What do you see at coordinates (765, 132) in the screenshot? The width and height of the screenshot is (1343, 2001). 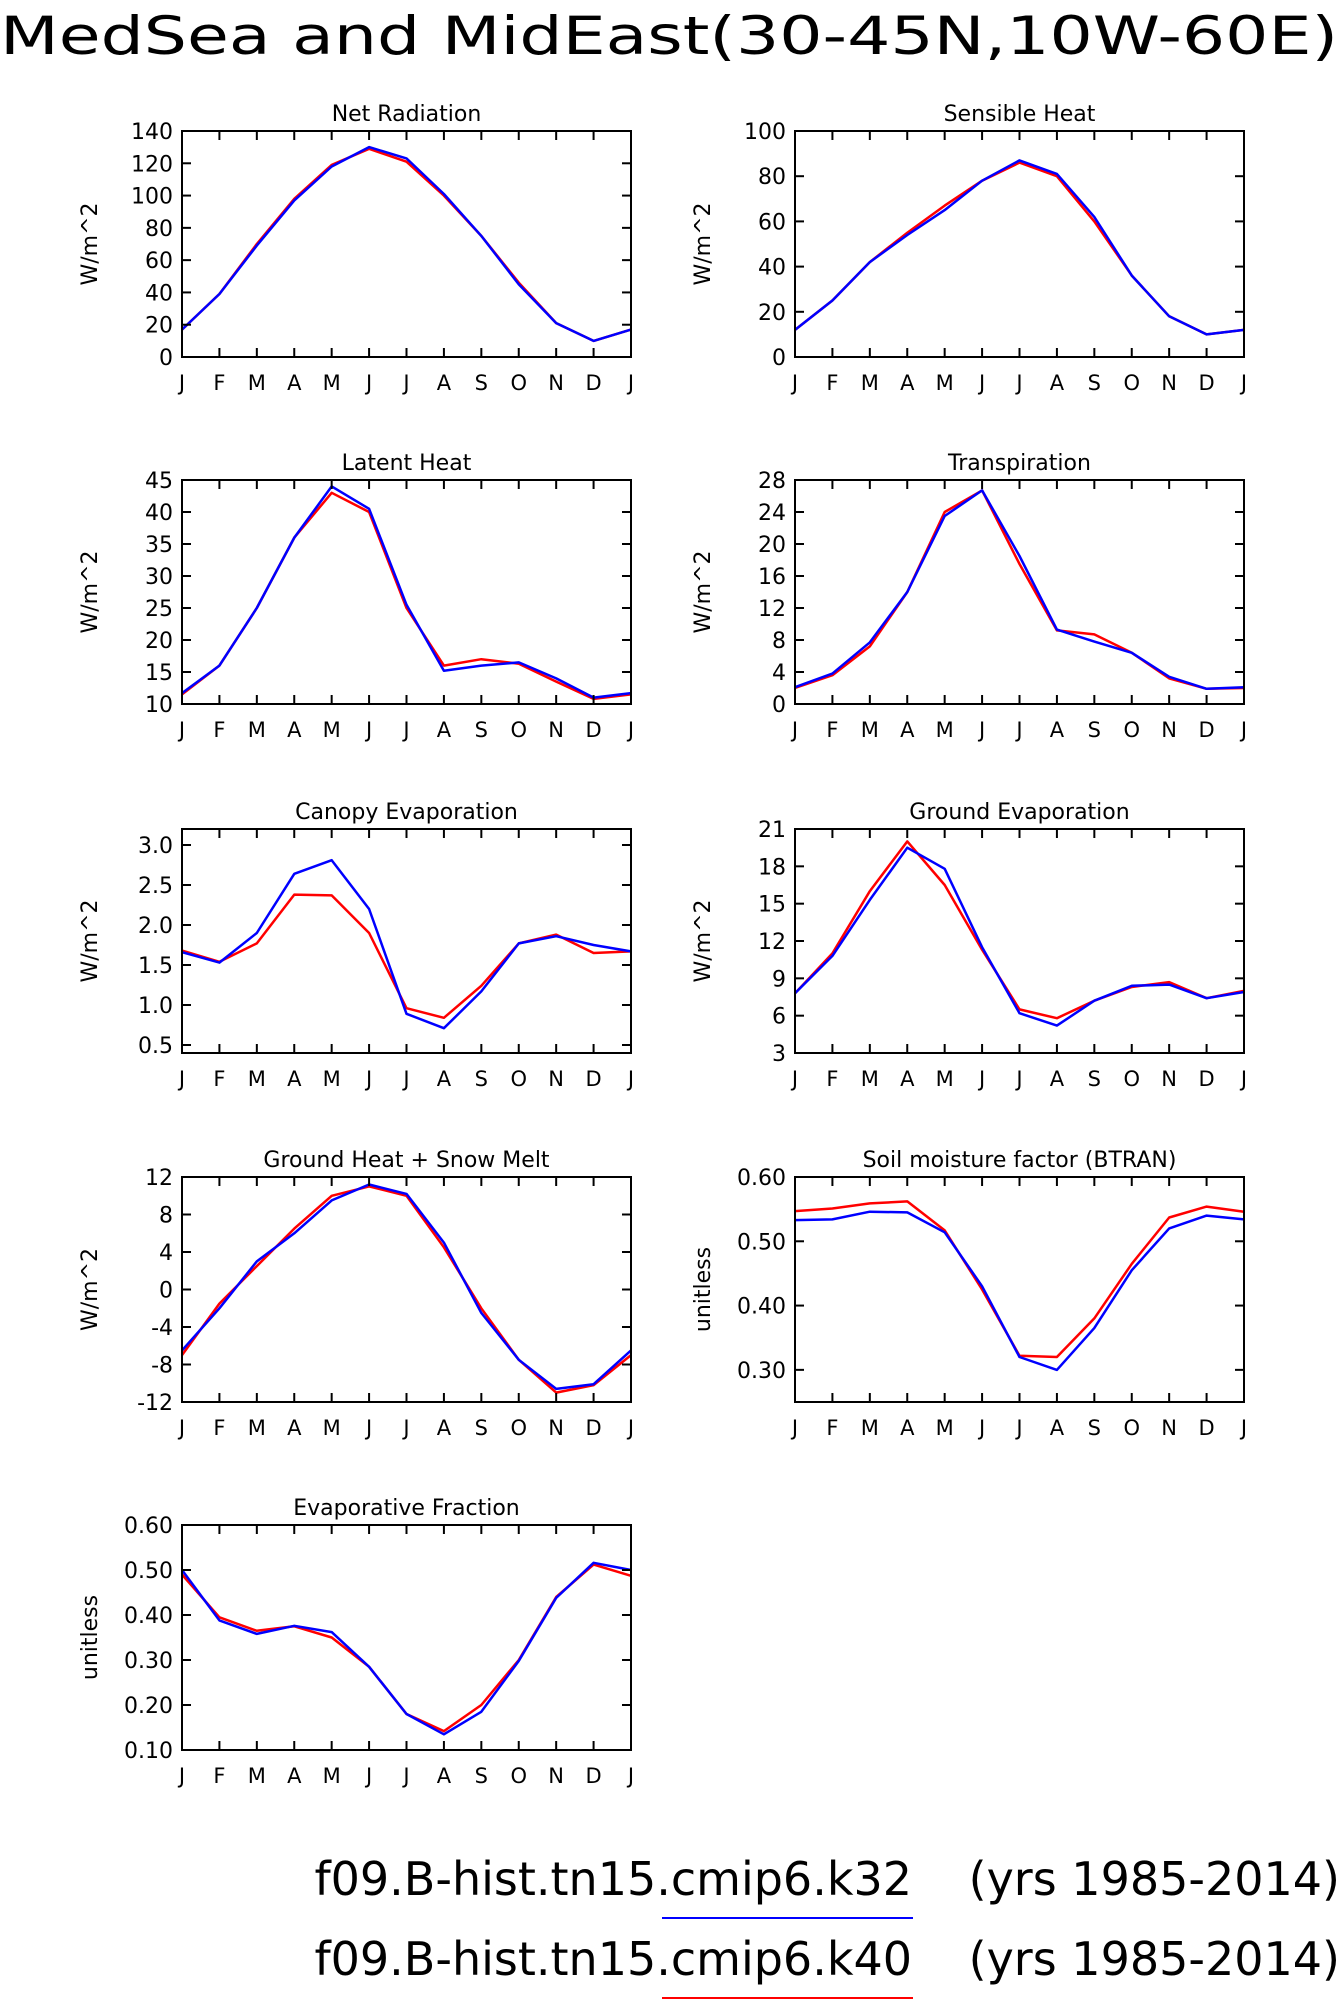 I see `y-tick-label: 100` at bounding box center [765, 132].